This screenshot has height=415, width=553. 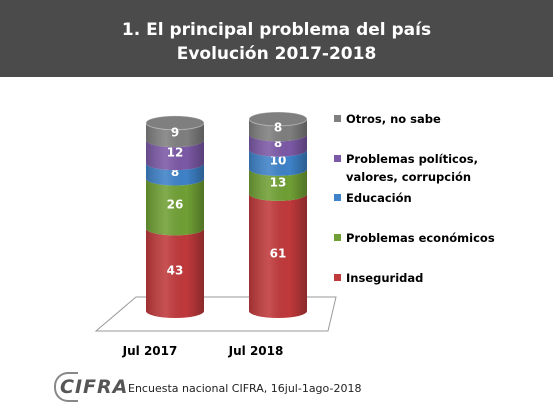 I want to click on chart-title: 1. El principal problema del país, so click(x=276, y=30).